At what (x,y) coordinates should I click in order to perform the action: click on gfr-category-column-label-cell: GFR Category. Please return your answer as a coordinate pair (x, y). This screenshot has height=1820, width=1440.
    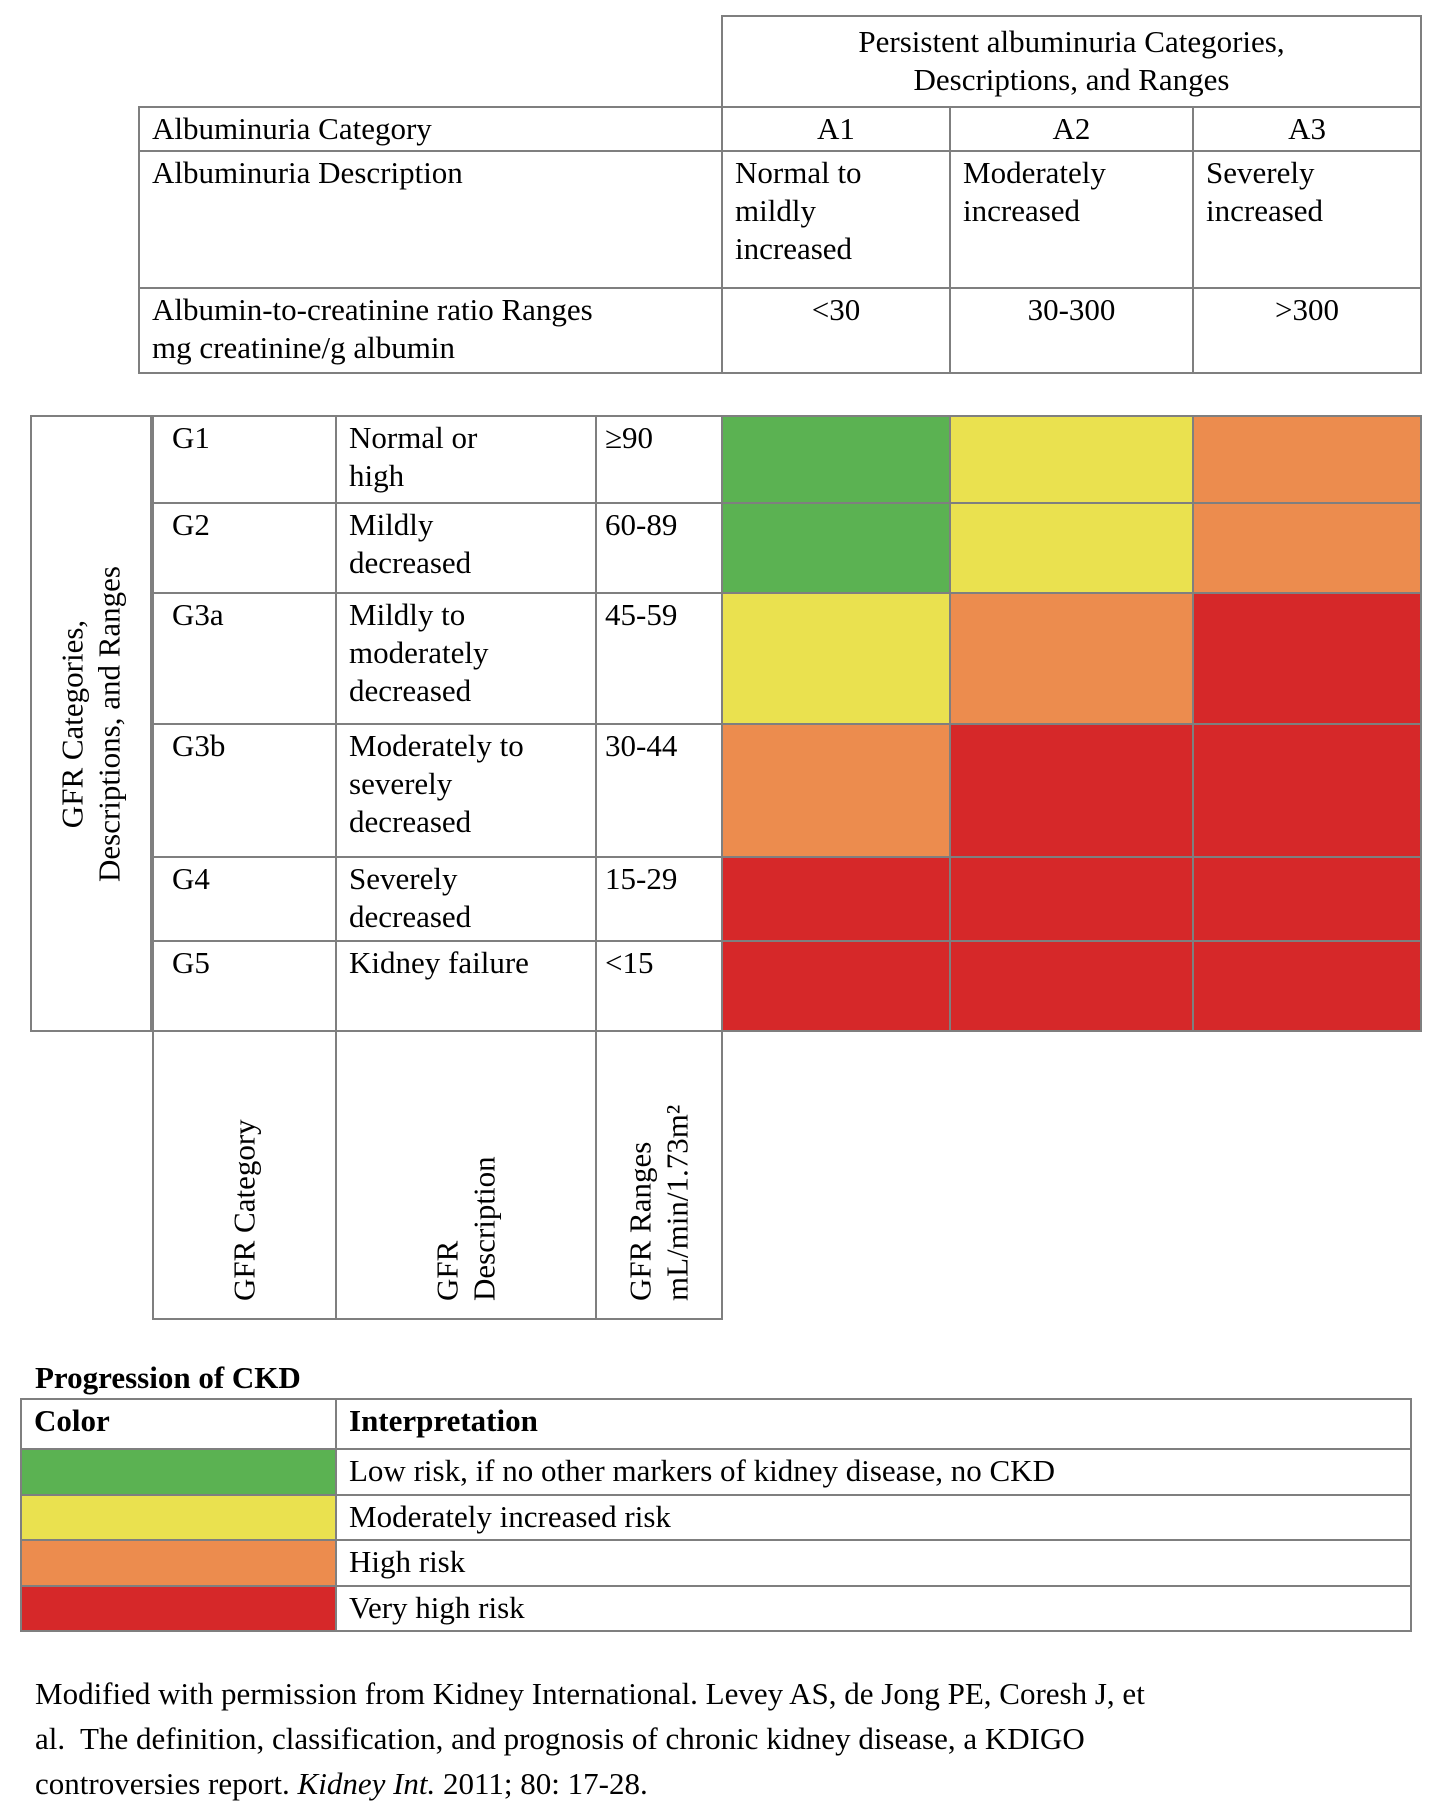
    Looking at the image, I should click on (244, 1175).